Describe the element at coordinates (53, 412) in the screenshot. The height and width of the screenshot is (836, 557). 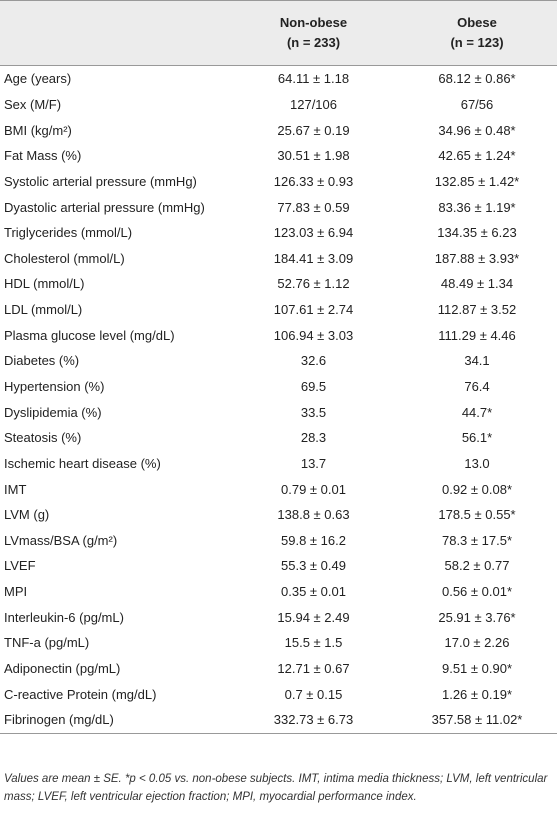
I see `row-label: Dyslipidemia (%)` at that location.